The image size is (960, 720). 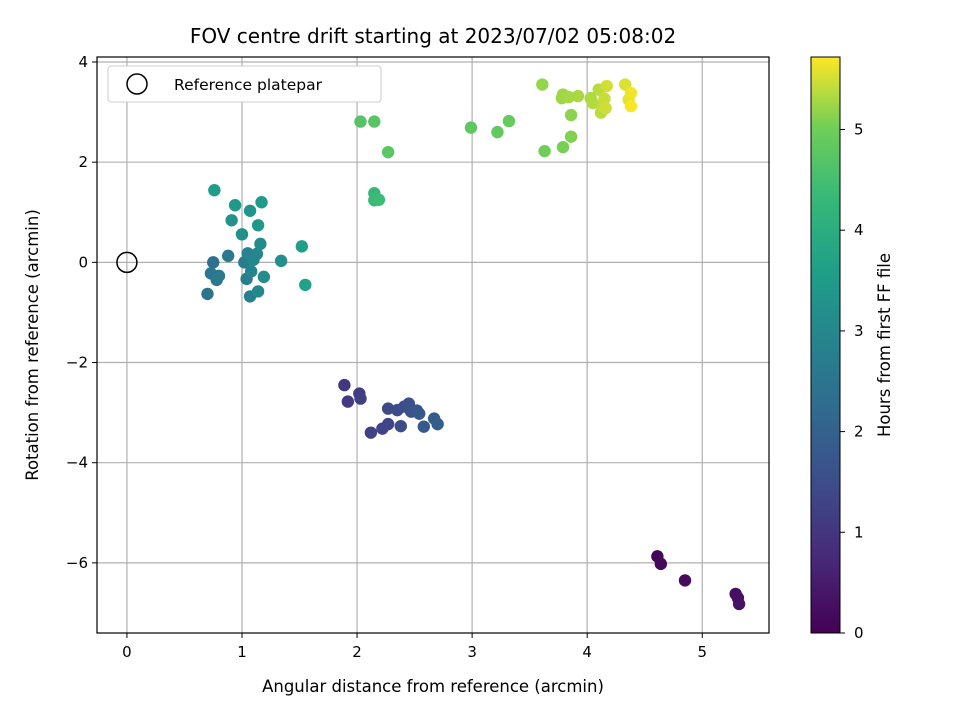 I want to click on colorbar-tick-label: 3, so click(x=859, y=331).